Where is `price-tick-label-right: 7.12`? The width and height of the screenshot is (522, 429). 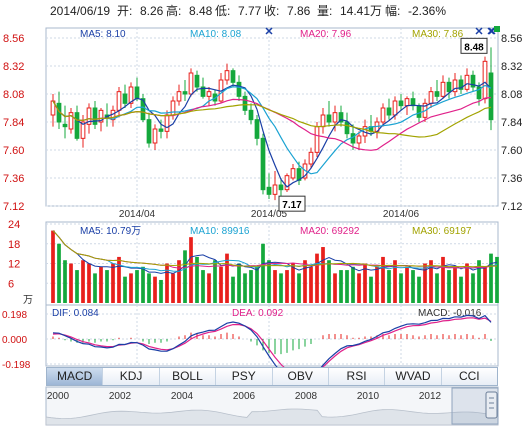
price-tick-label-right: 7.12 is located at coordinates (511, 207).